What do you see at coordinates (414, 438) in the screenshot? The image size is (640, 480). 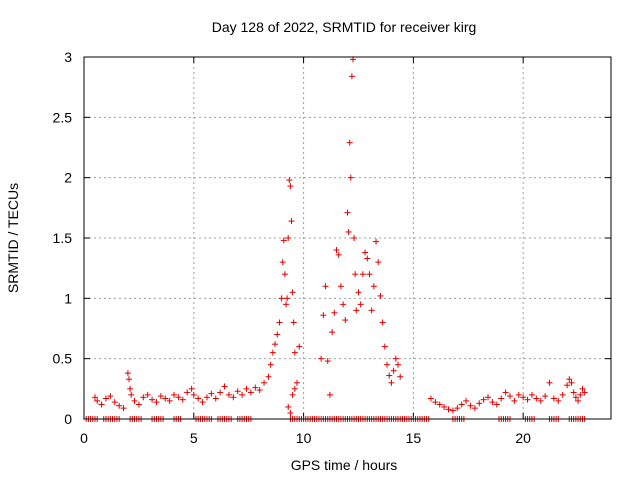 I see `x-tick-label: 15` at bounding box center [414, 438].